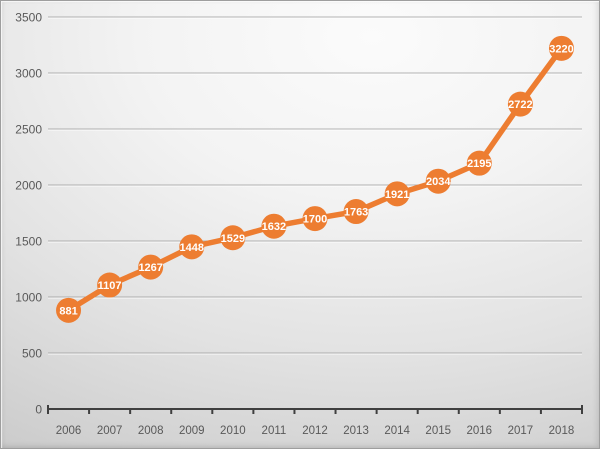 This screenshot has width=600, height=449. What do you see at coordinates (562, 431) in the screenshot?
I see `x-axis-tick-label: 2018` at bounding box center [562, 431].